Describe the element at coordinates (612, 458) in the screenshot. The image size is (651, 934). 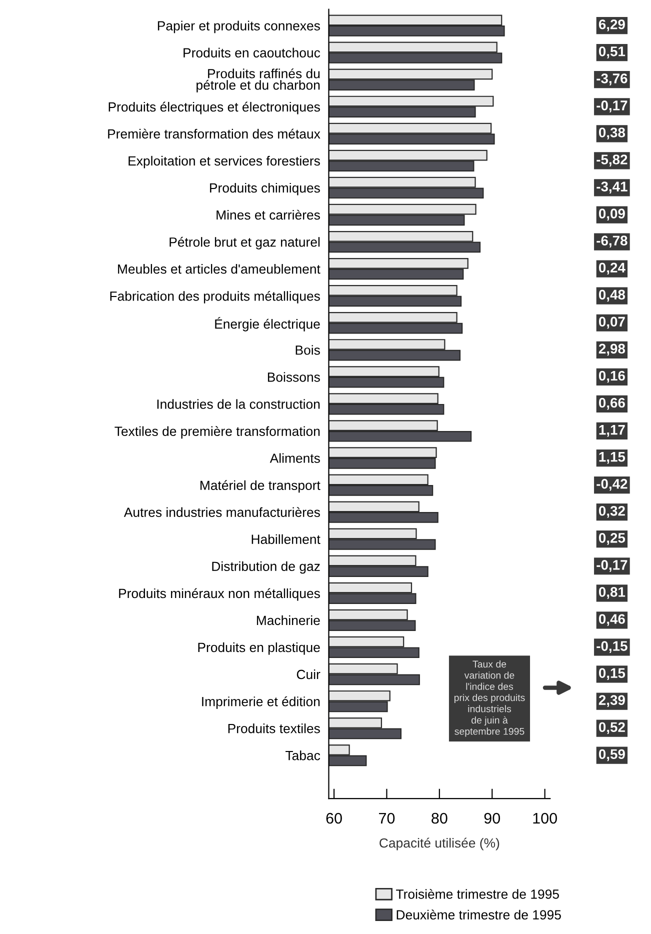
I see `text: 1,15` at that location.